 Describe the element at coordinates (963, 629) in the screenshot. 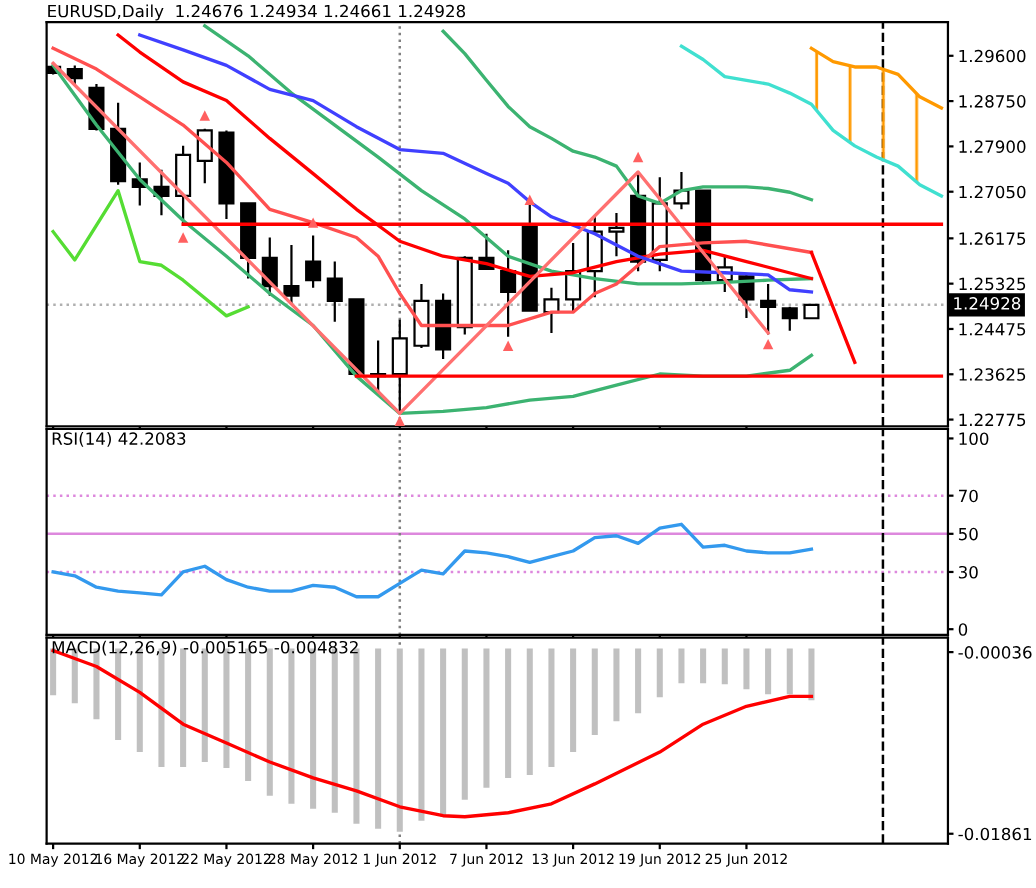

I see `y-tick-label: 0` at that location.